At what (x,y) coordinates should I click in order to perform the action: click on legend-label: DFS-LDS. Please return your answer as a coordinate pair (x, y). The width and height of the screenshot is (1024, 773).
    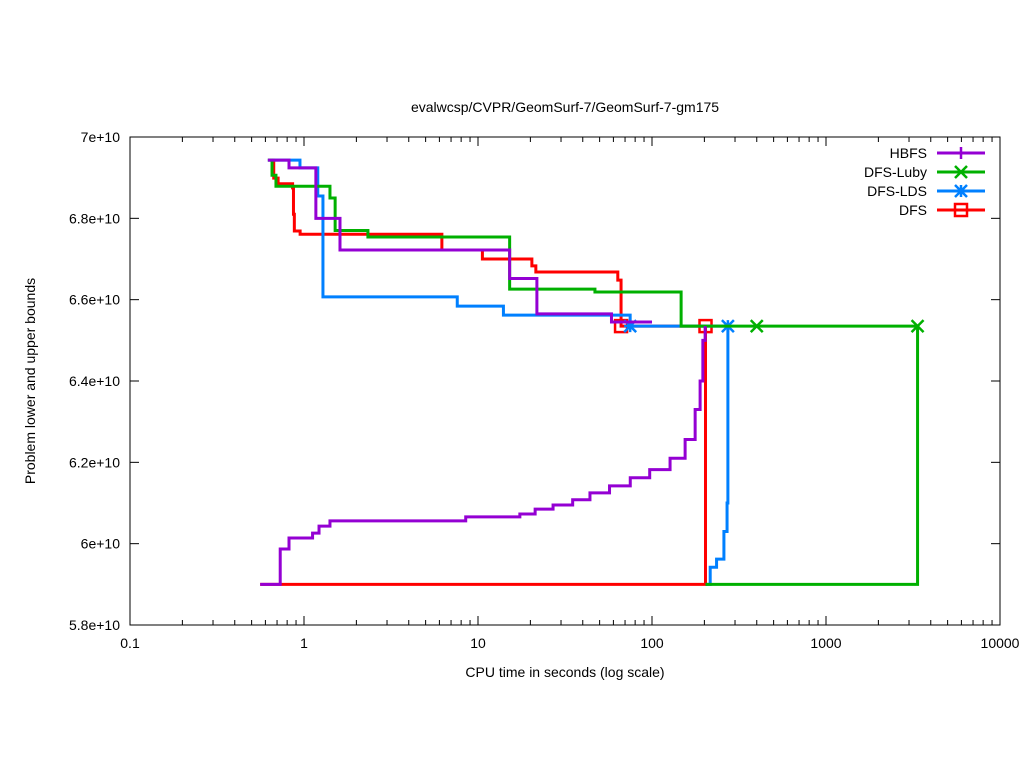
    Looking at the image, I should click on (897, 191).